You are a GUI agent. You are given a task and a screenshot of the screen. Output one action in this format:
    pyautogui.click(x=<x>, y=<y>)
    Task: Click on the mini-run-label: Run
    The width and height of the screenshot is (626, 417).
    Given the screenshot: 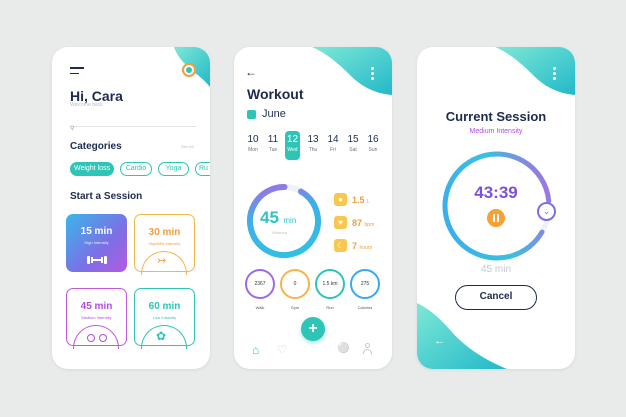 What is the action you would take?
    pyautogui.click(x=330, y=307)
    